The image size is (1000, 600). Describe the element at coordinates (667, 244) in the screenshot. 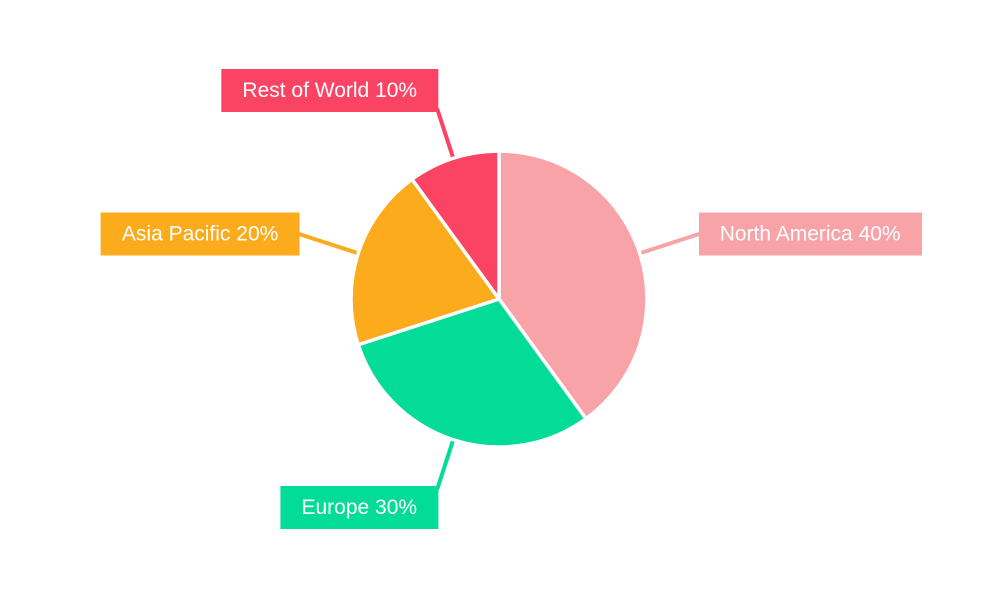

I see `leader-line-north-america` at that location.